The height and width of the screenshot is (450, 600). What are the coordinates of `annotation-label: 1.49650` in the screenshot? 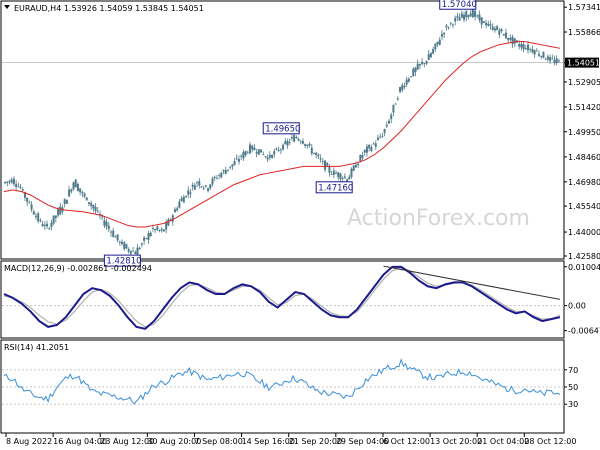 It's located at (282, 129).